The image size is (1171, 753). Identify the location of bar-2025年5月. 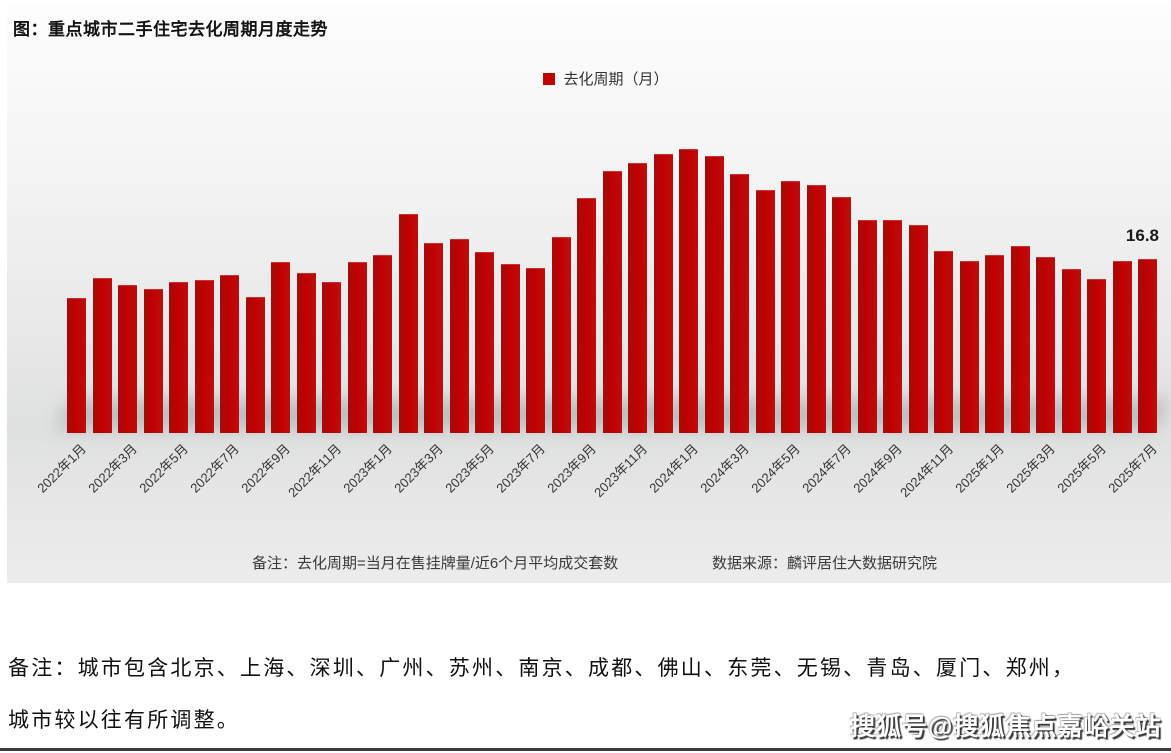
(1096, 356).